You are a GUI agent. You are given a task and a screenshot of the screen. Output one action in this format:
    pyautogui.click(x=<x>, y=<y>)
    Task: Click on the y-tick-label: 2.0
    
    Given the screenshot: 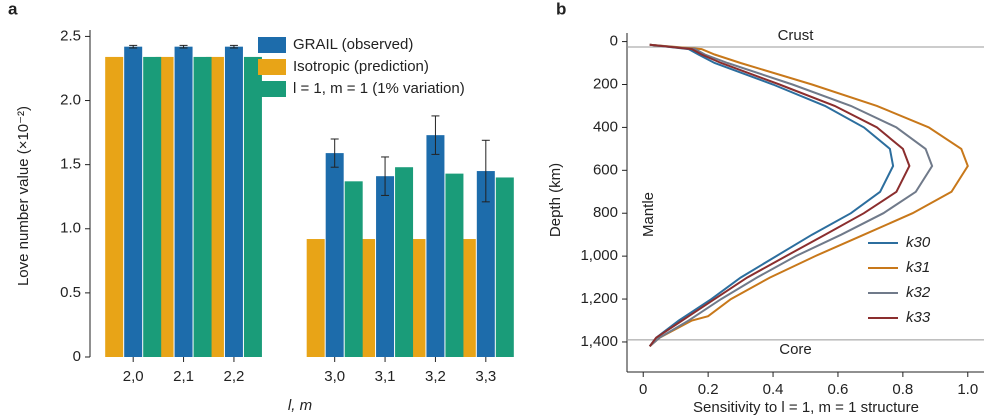 What is the action you would take?
    pyautogui.click(x=70, y=99)
    